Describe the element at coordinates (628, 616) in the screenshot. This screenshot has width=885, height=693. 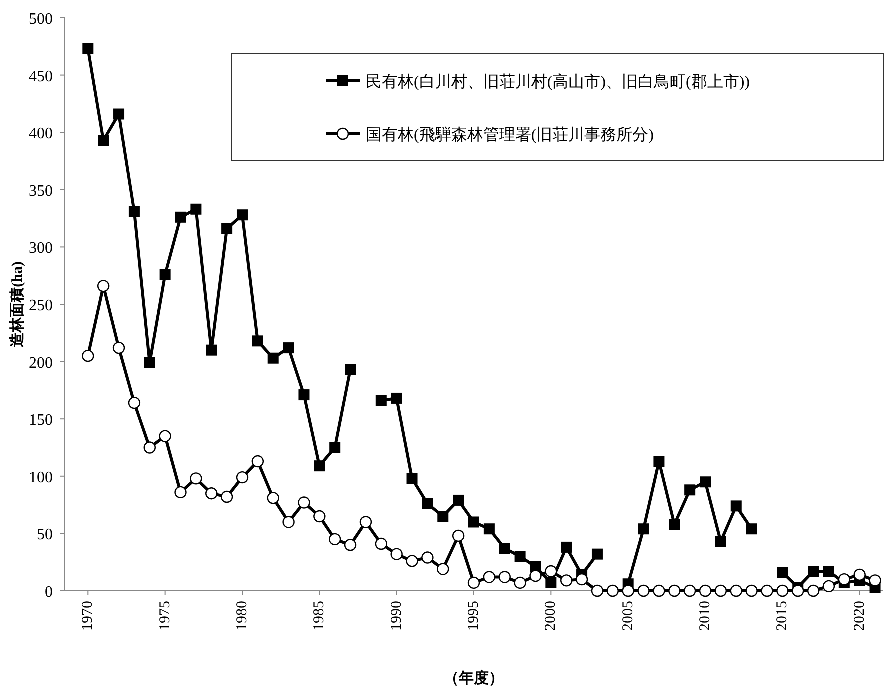
I see `x-tick-label: 2005` at that location.